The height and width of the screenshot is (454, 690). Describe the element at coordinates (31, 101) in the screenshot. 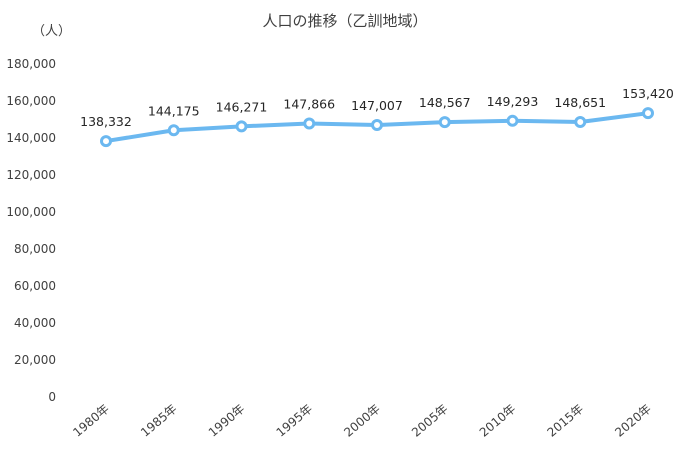

I see `y-tick-label: 160,000` at that location.